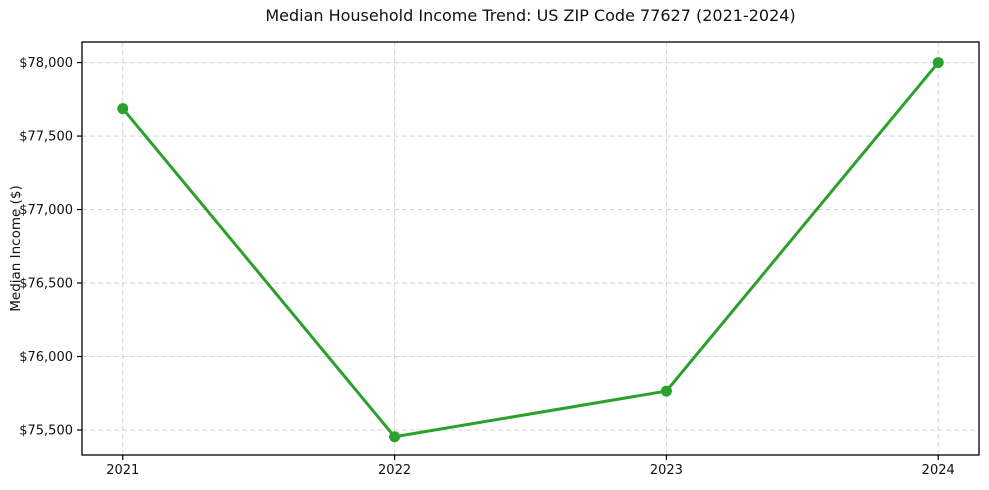  Describe the element at coordinates (938, 470) in the screenshot. I see `x-tick-label: 2024` at that location.